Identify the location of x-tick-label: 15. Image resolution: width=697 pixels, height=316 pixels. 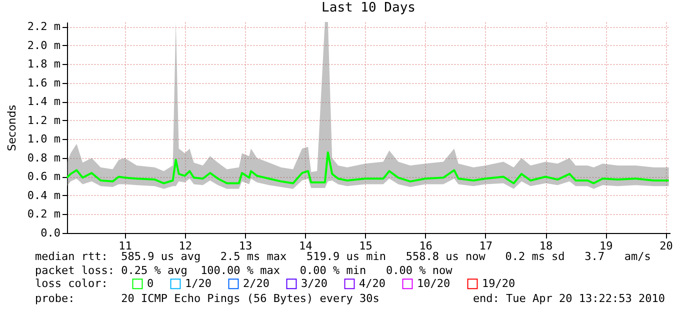
(365, 246).